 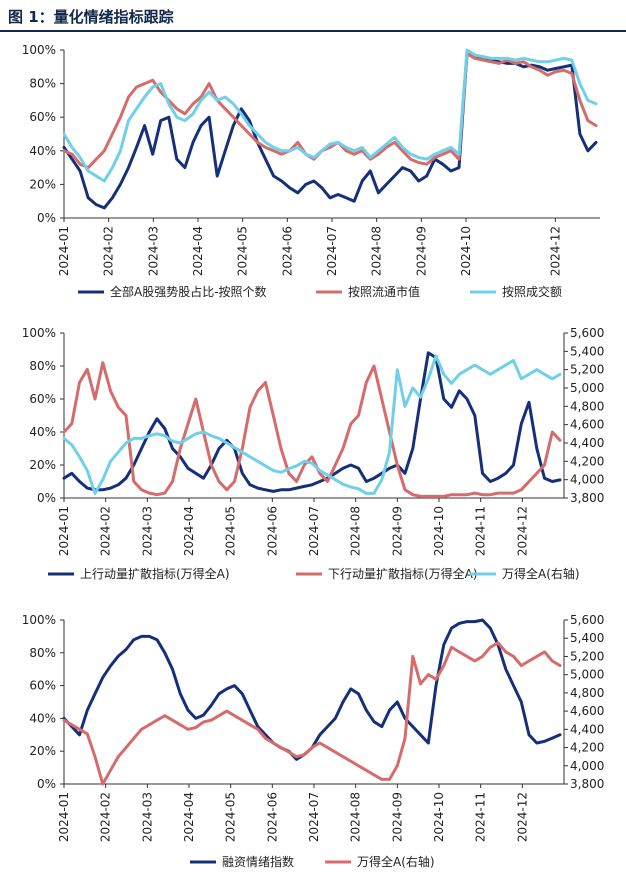 I want to click on legend-label-2: 按照流通市值, so click(x=384, y=291).